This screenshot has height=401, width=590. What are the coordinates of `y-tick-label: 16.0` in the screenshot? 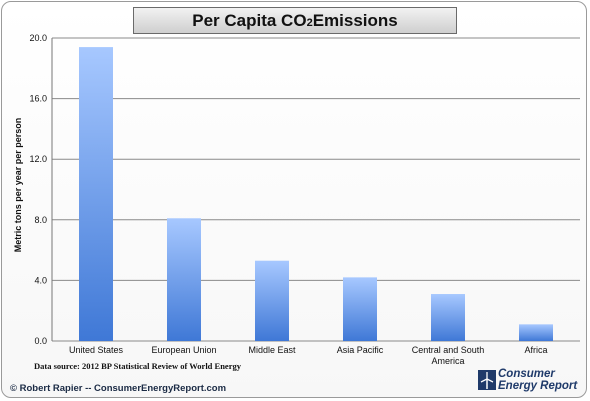 It's located at (38, 99).